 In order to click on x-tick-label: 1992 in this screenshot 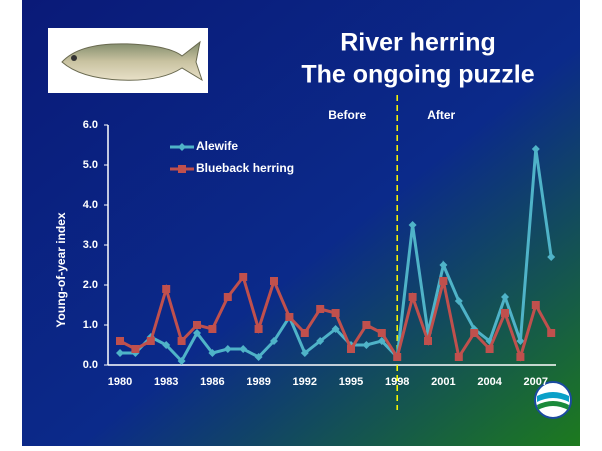, I will do `click(305, 382)`.